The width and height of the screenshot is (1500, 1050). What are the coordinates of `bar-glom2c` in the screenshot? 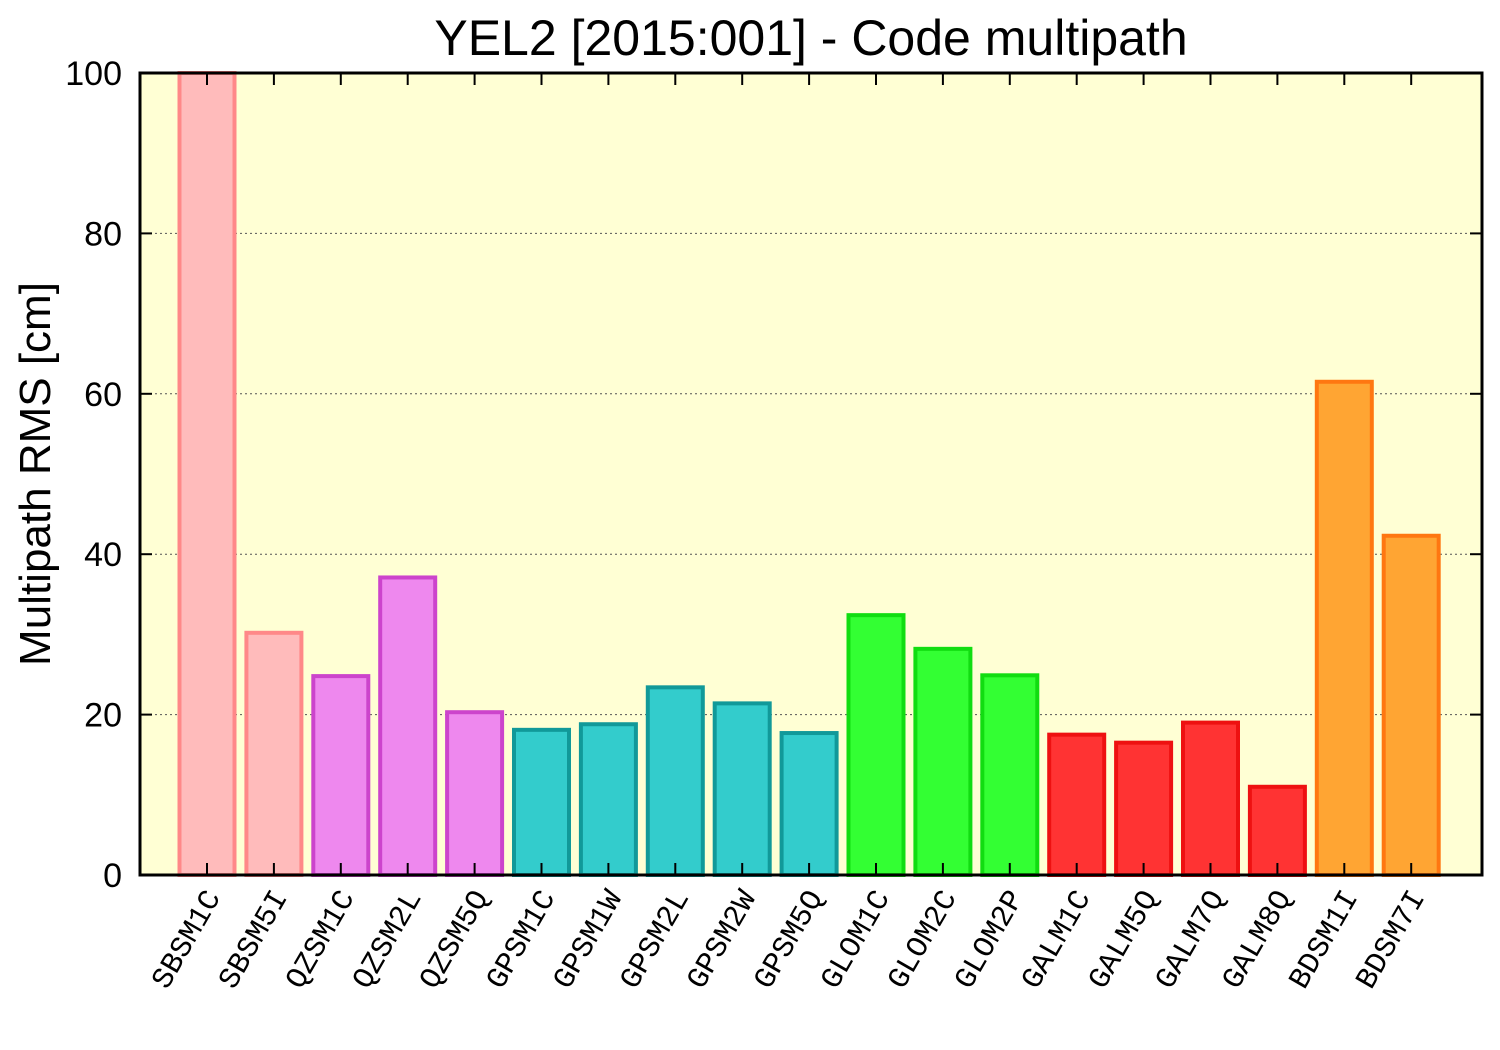 It's located at (943, 761).